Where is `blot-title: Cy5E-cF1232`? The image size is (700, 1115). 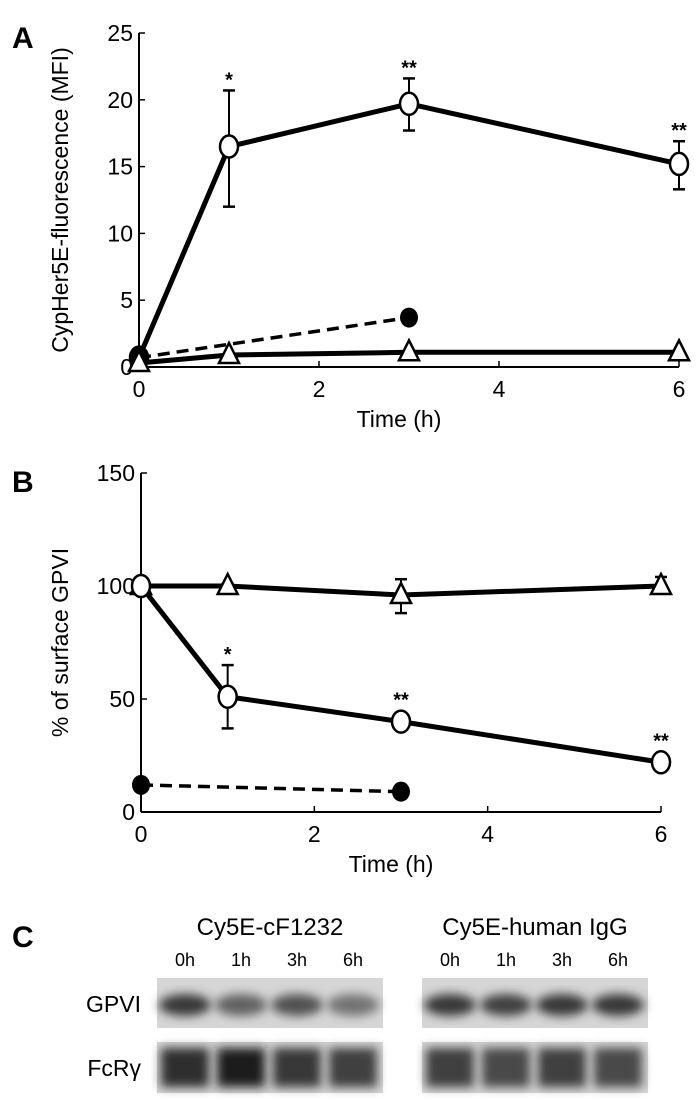 blot-title: Cy5E-cF1232 is located at coordinates (270, 927).